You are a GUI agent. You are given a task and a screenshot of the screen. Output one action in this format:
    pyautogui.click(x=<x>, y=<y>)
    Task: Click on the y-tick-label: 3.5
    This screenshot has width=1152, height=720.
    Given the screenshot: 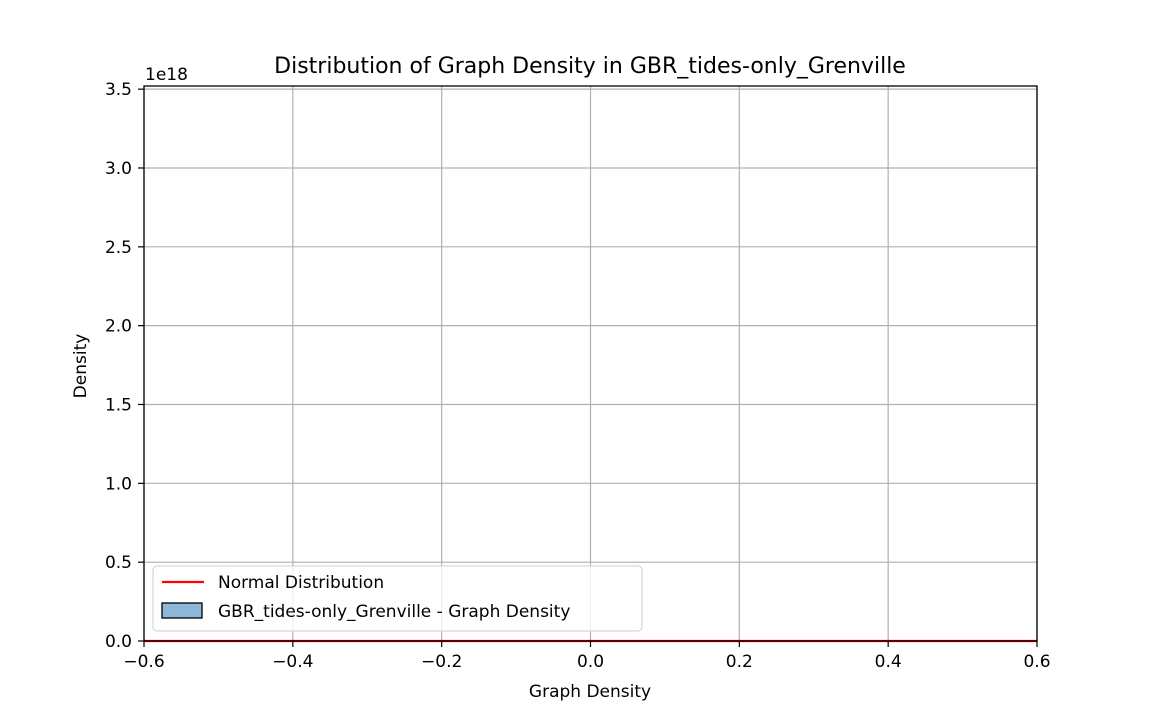 What is the action you would take?
    pyautogui.click(x=118, y=90)
    